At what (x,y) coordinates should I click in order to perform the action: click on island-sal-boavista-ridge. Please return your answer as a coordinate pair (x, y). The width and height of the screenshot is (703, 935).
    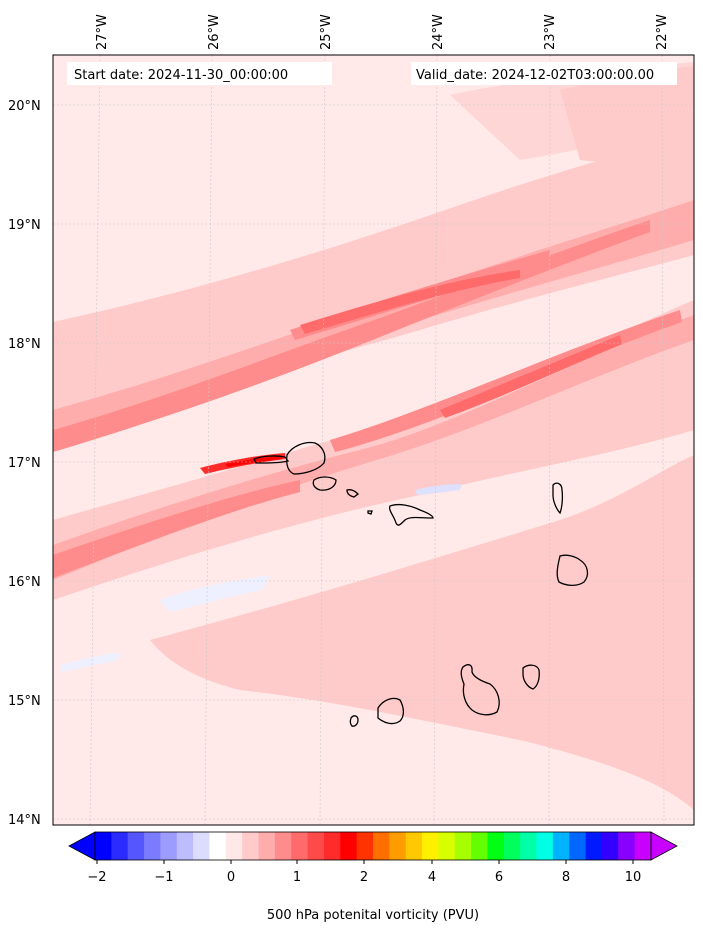
    Looking at the image, I should click on (411, 514).